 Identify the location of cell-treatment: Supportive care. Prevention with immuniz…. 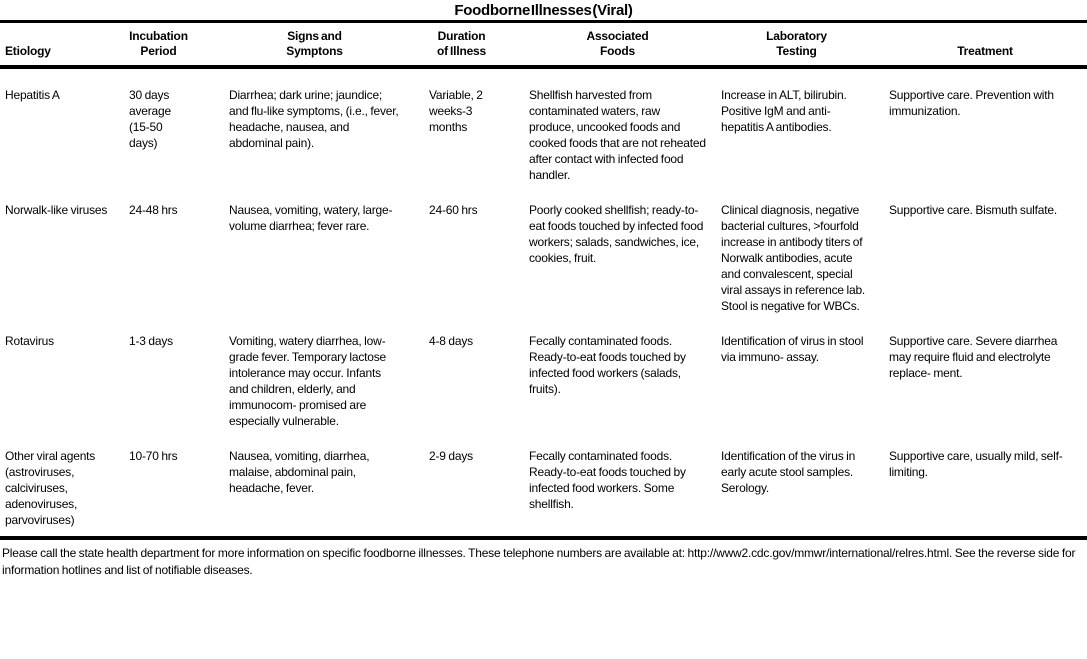
(971, 103).